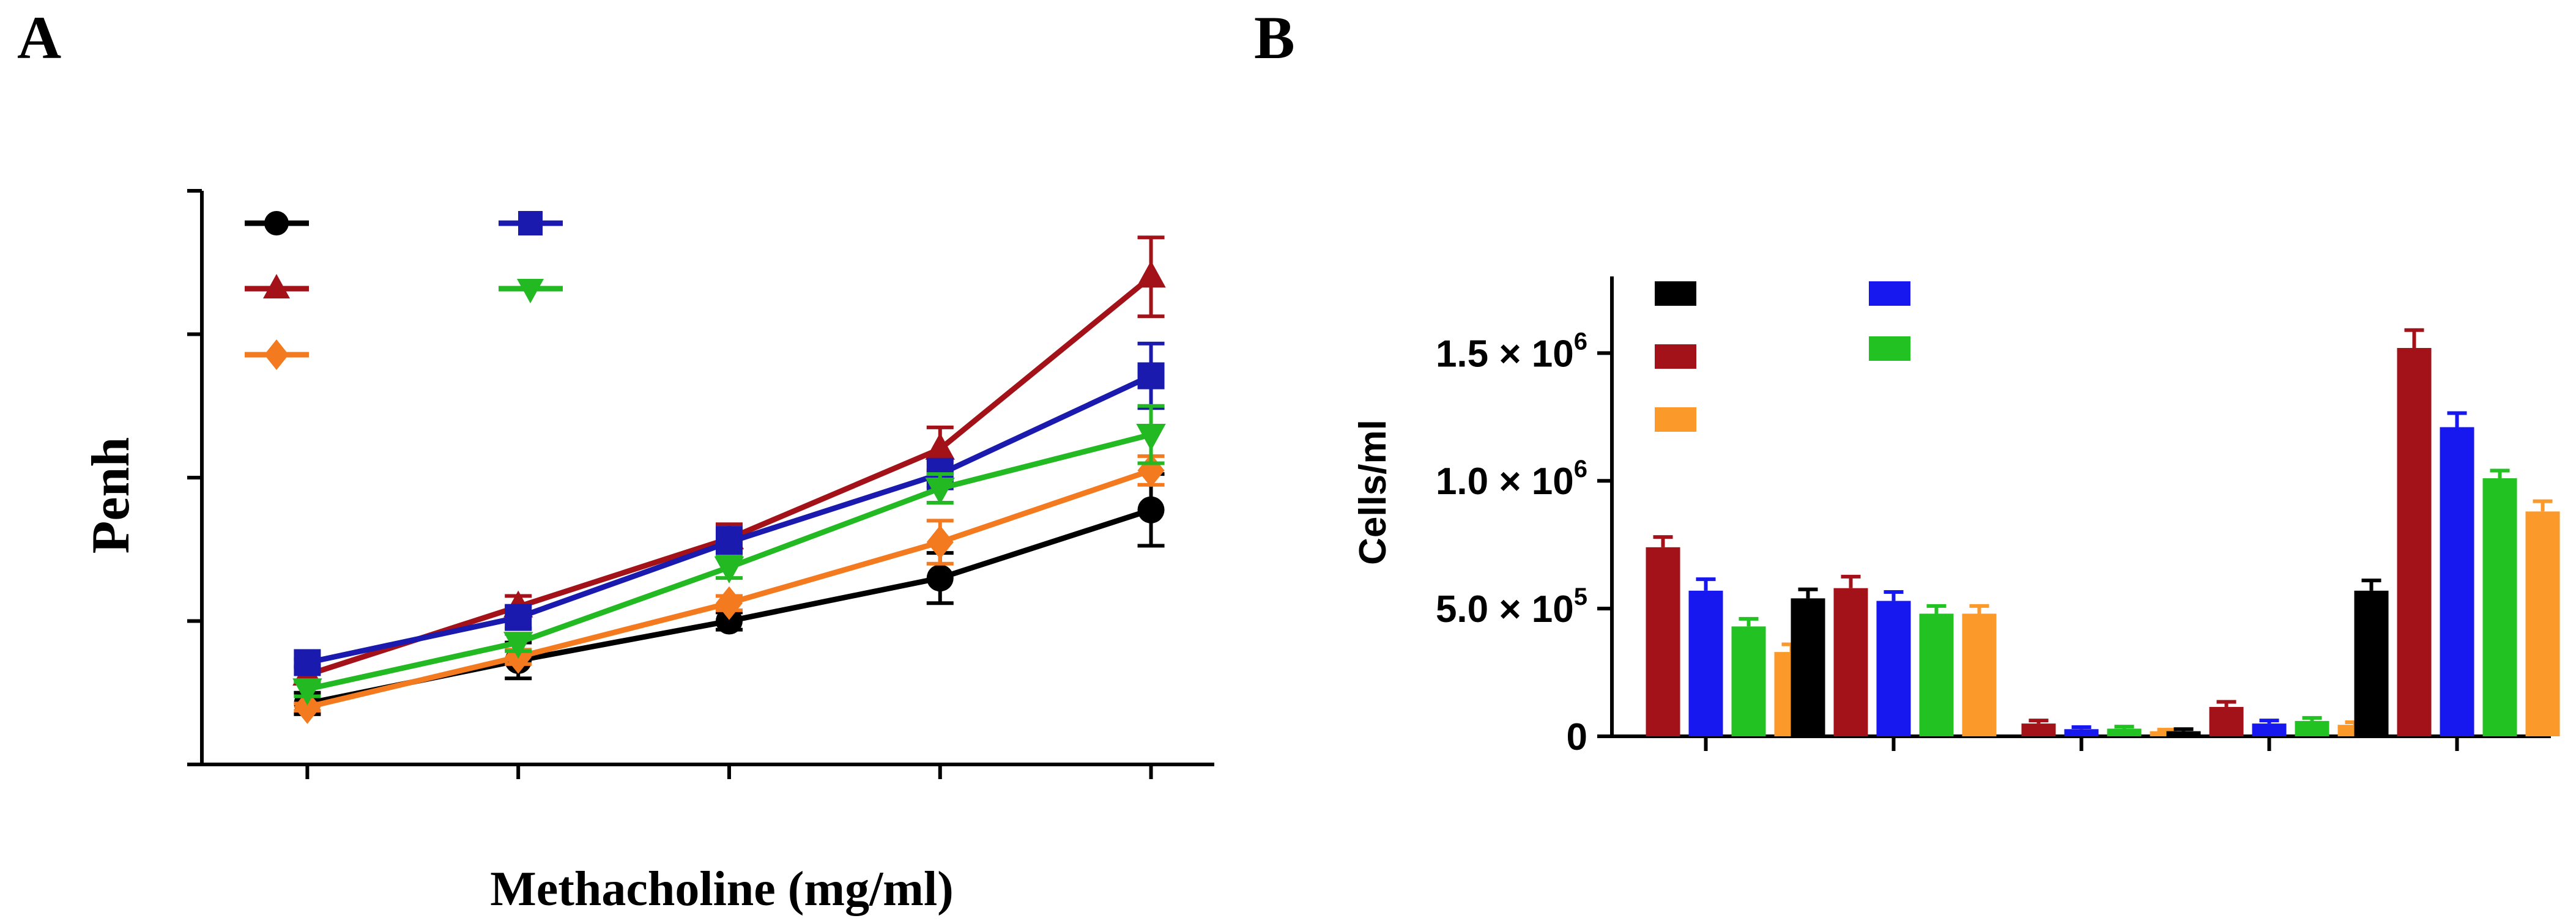 The height and width of the screenshot is (921, 2576). Describe the element at coordinates (1727, 636) in the screenshot. I see `bar-group-eosinophils` at that location.